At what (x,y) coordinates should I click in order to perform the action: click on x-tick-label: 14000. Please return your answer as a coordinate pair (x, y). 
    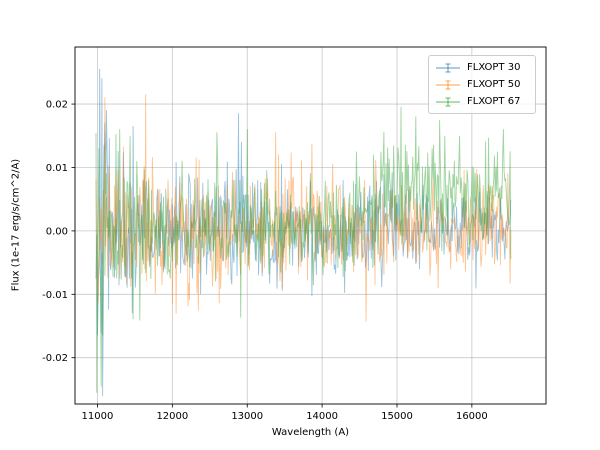
    Looking at the image, I should click on (322, 416).